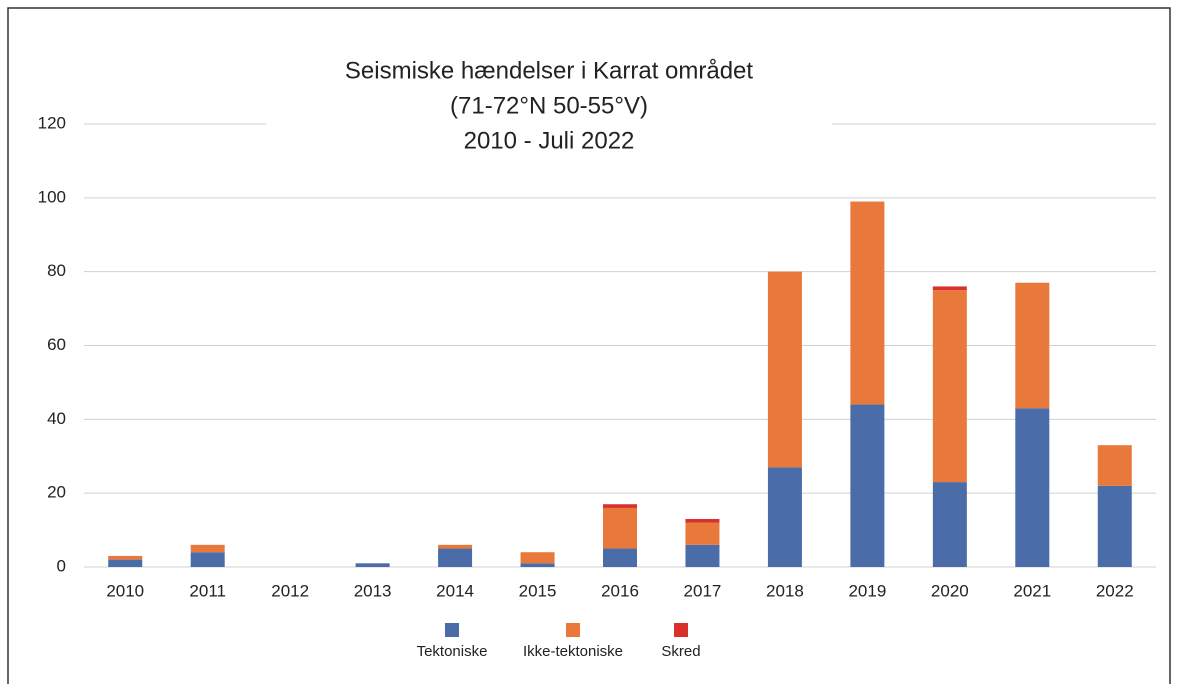 The image size is (1179, 689). Describe the element at coordinates (455, 590) in the screenshot. I see `x-tick-label: 2014` at that location.